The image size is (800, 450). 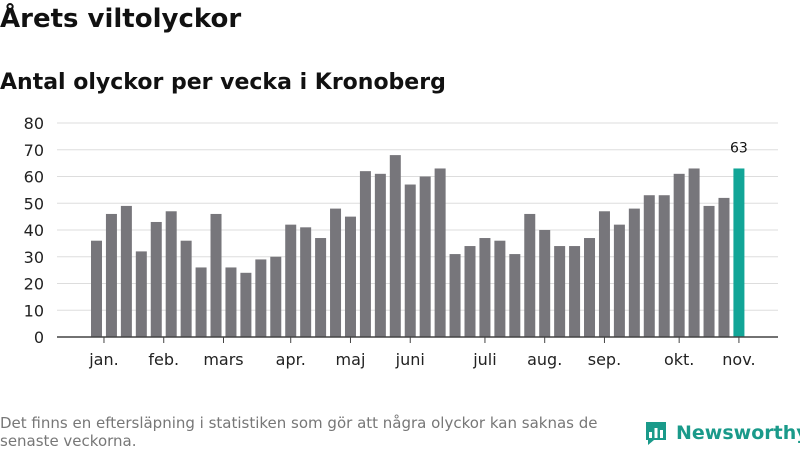 I want to click on x-tick-label: feb., so click(x=163, y=359).